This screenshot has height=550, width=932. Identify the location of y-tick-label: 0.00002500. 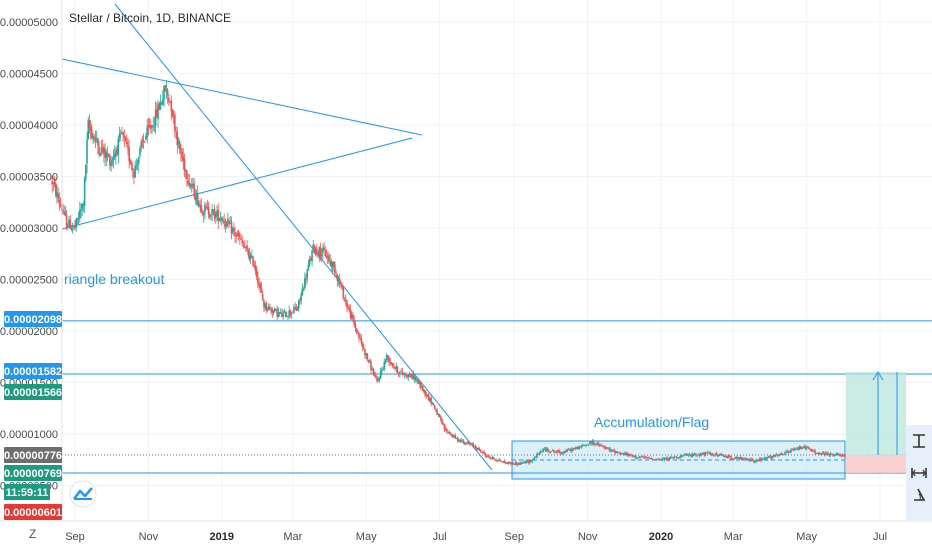
(29, 281).